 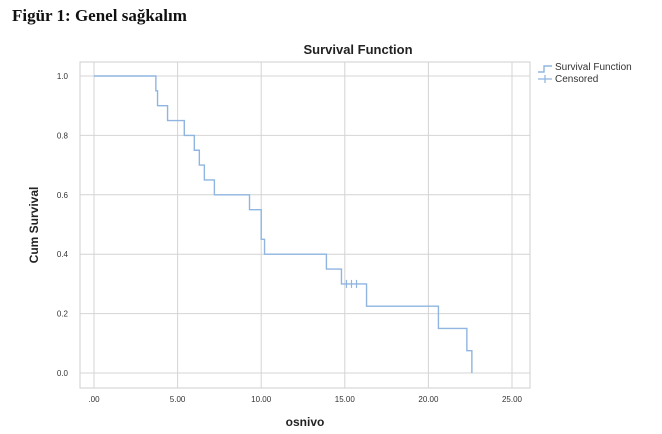 What do you see at coordinates (305, 422) in the screenshot?
I see `x-axis-label: osnivo` at bounding box center [305, 422].